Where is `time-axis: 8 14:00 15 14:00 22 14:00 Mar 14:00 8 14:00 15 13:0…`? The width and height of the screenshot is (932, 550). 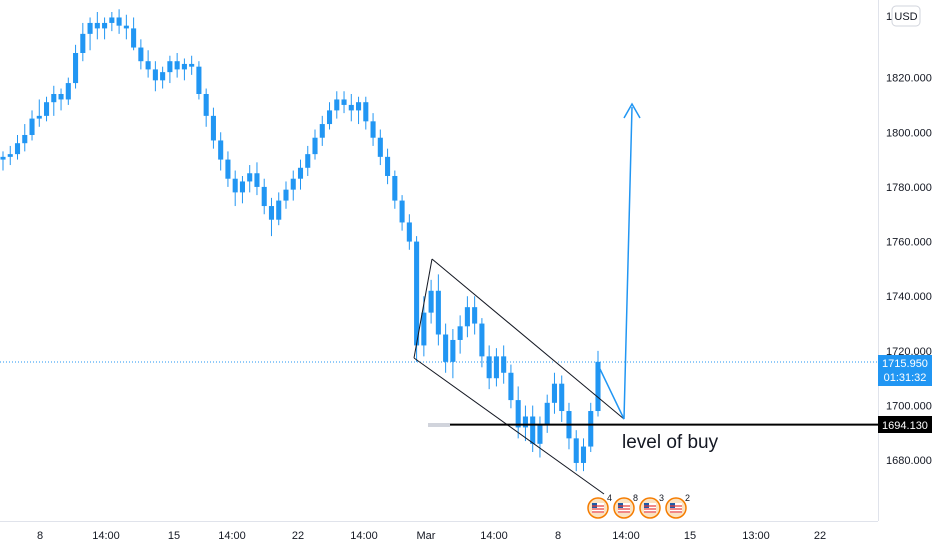 time-axis: 8 14:00 15 14:00 22 14:00 Mar 14:00 8 14:00 15 13:0… is located at coordinates (431, 536).